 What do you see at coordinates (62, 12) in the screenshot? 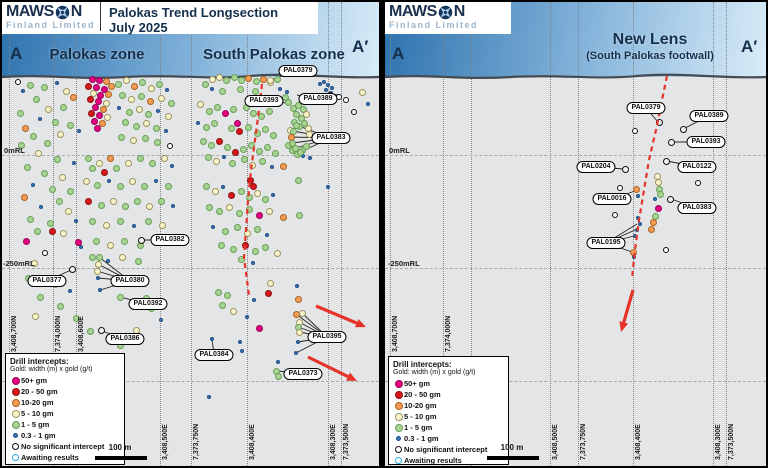
I see `compass-rose-icon` at bounding box center [62, 12].